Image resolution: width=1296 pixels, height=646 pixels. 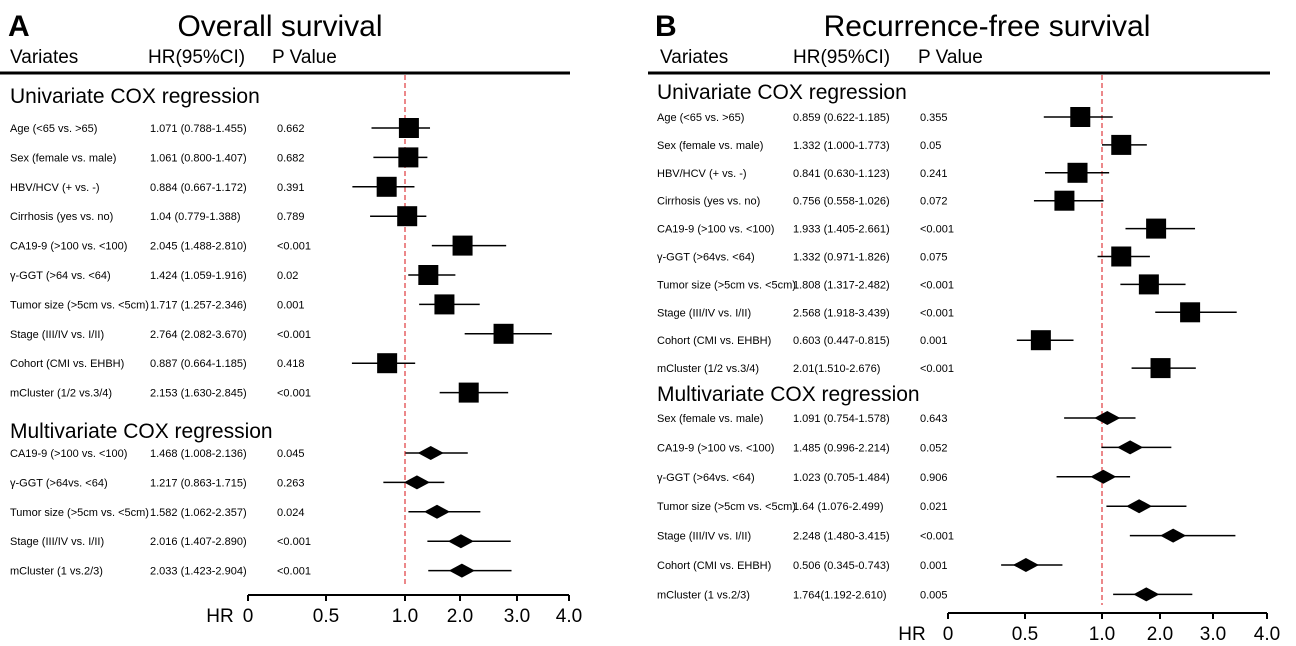 I want to click on row-label: HBV/HCV (+ vs. -), so click(x=702, y=174).